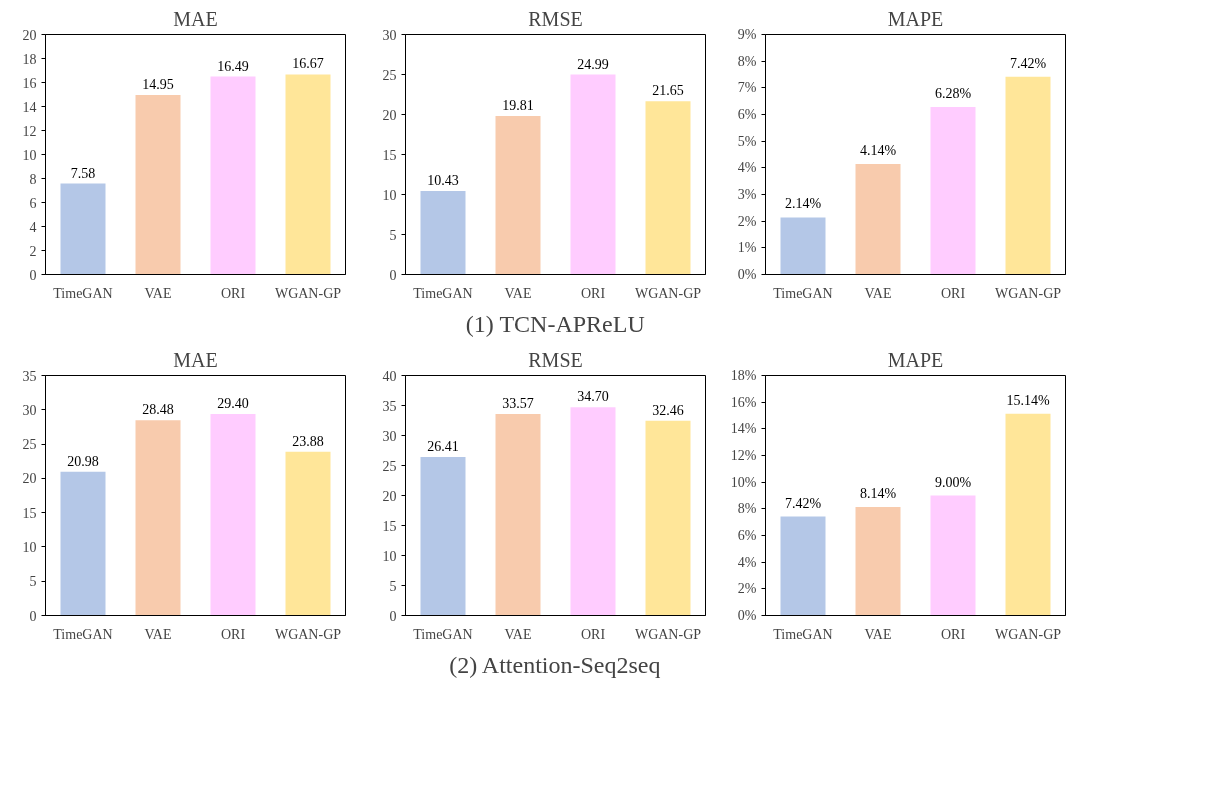  I want to click on y-tick-label: 14, so click(29, 107).